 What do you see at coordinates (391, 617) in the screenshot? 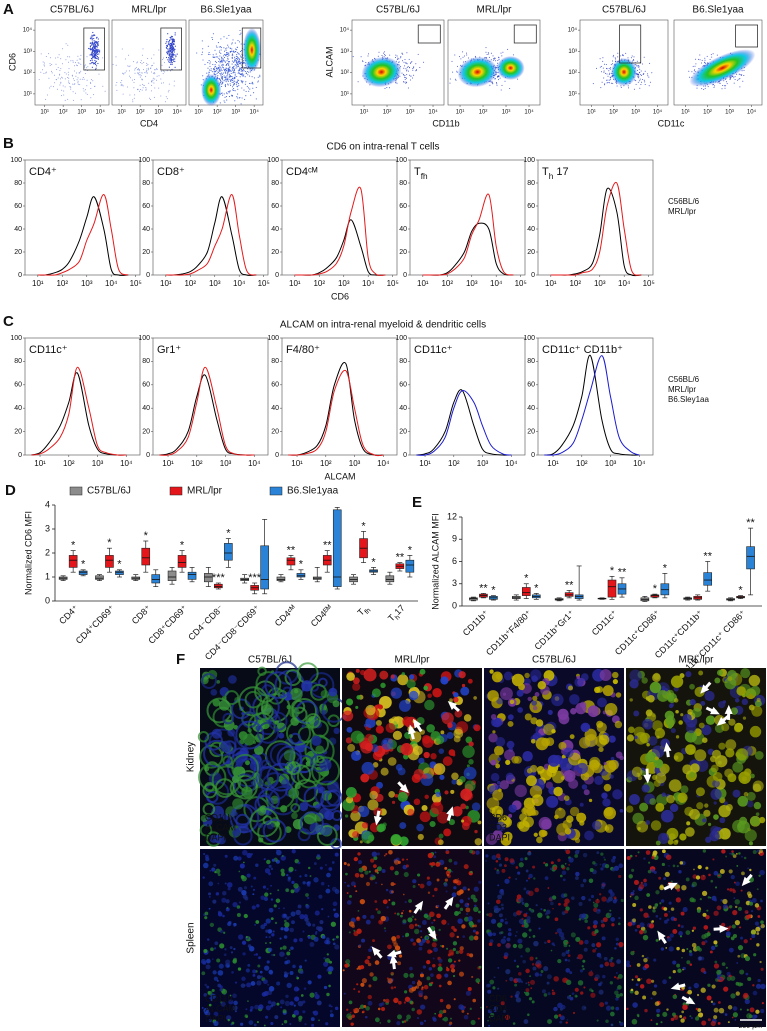
I see `x-tick-label-main: T` at bounding box center [391, 617].